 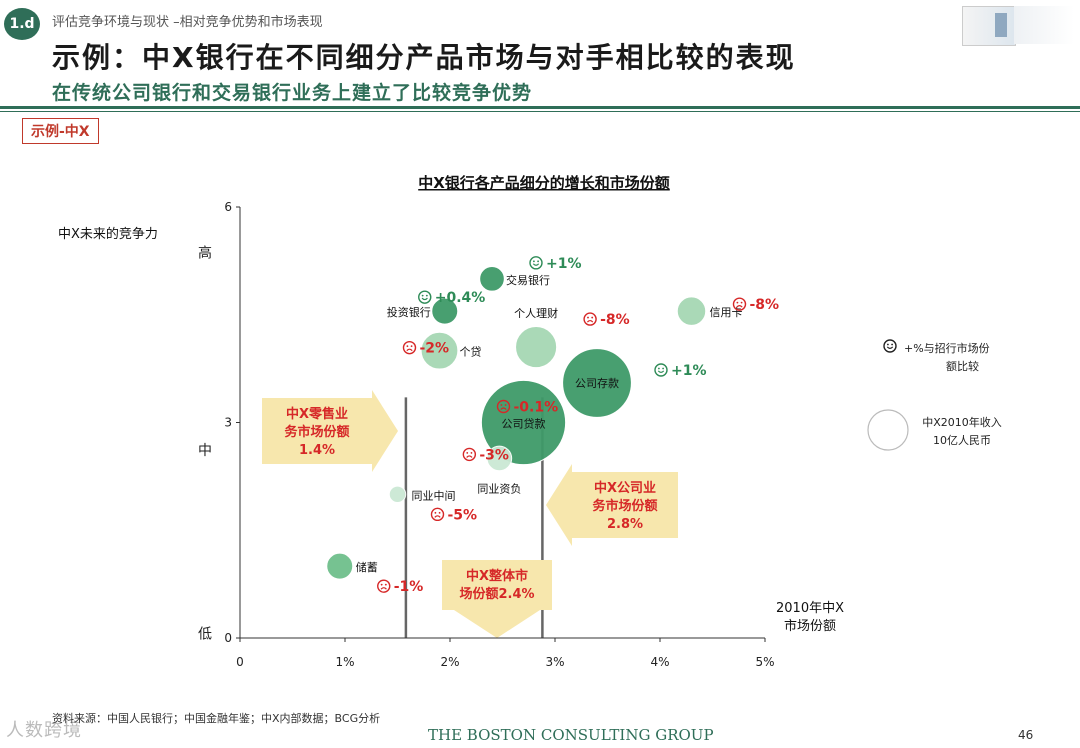 I want to click on bubble-label: 公司存款, so click(x=597, y=383).